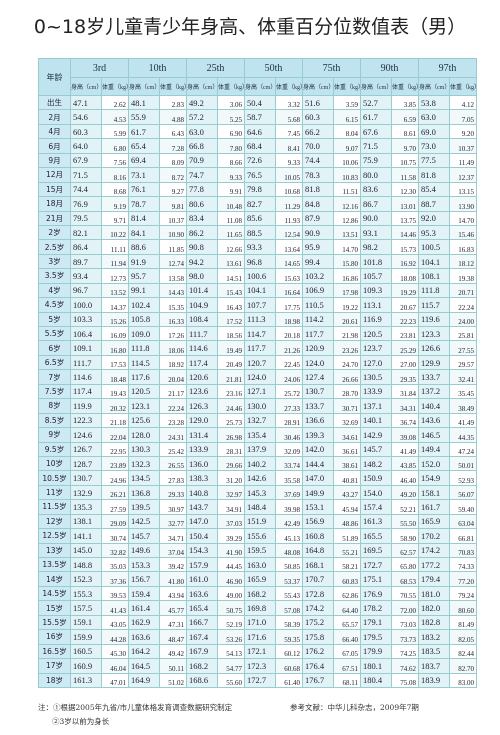 This screenshot has width=500, height=735. I want to click on height-cell: 156.9, so click(318, 521).